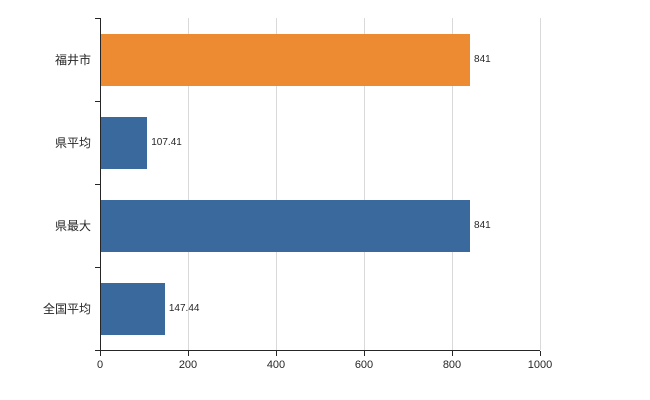 The width and height of the screenshot is (650, 400). I want to click on category-label: 福井市, so click(72, 59).